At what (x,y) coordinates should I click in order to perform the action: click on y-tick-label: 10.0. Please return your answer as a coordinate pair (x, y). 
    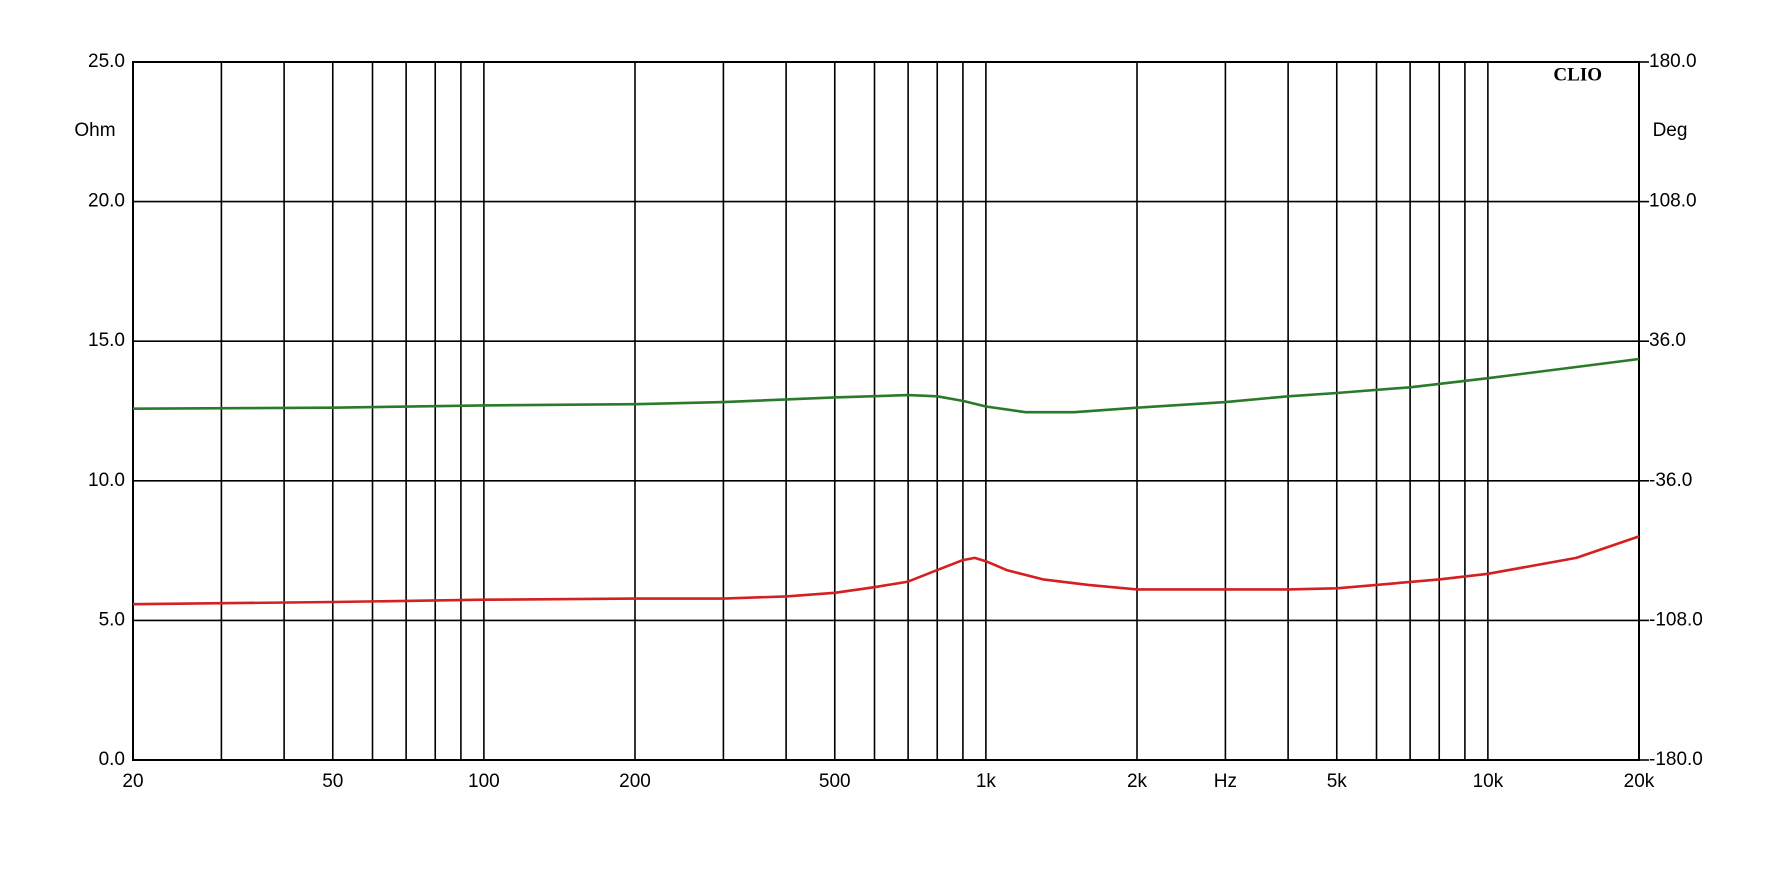
    Looking at the image, I should click on (106, 480).